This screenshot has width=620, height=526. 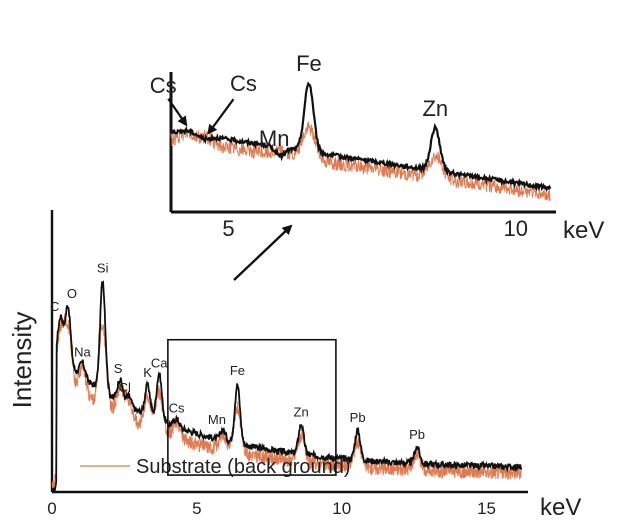 I want to click on main-x-tick-label: 5, so click(x=196, y=508).